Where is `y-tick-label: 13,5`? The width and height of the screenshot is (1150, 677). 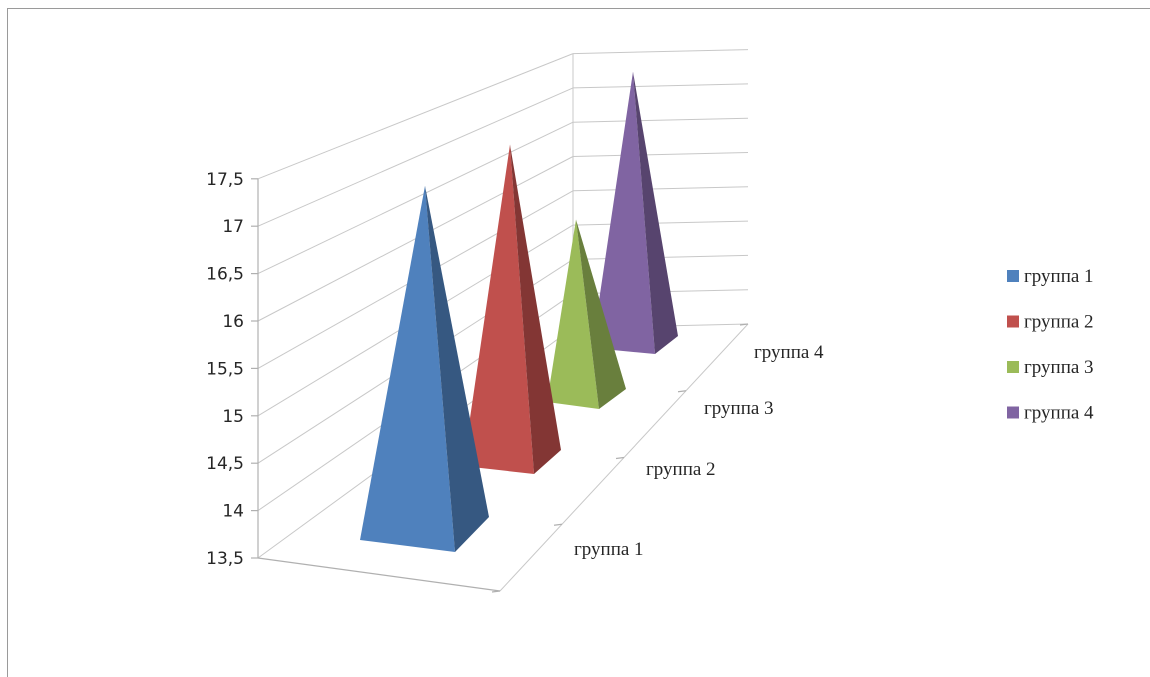 y-tick-label: 13,5 is located at coordinates (225, 559).